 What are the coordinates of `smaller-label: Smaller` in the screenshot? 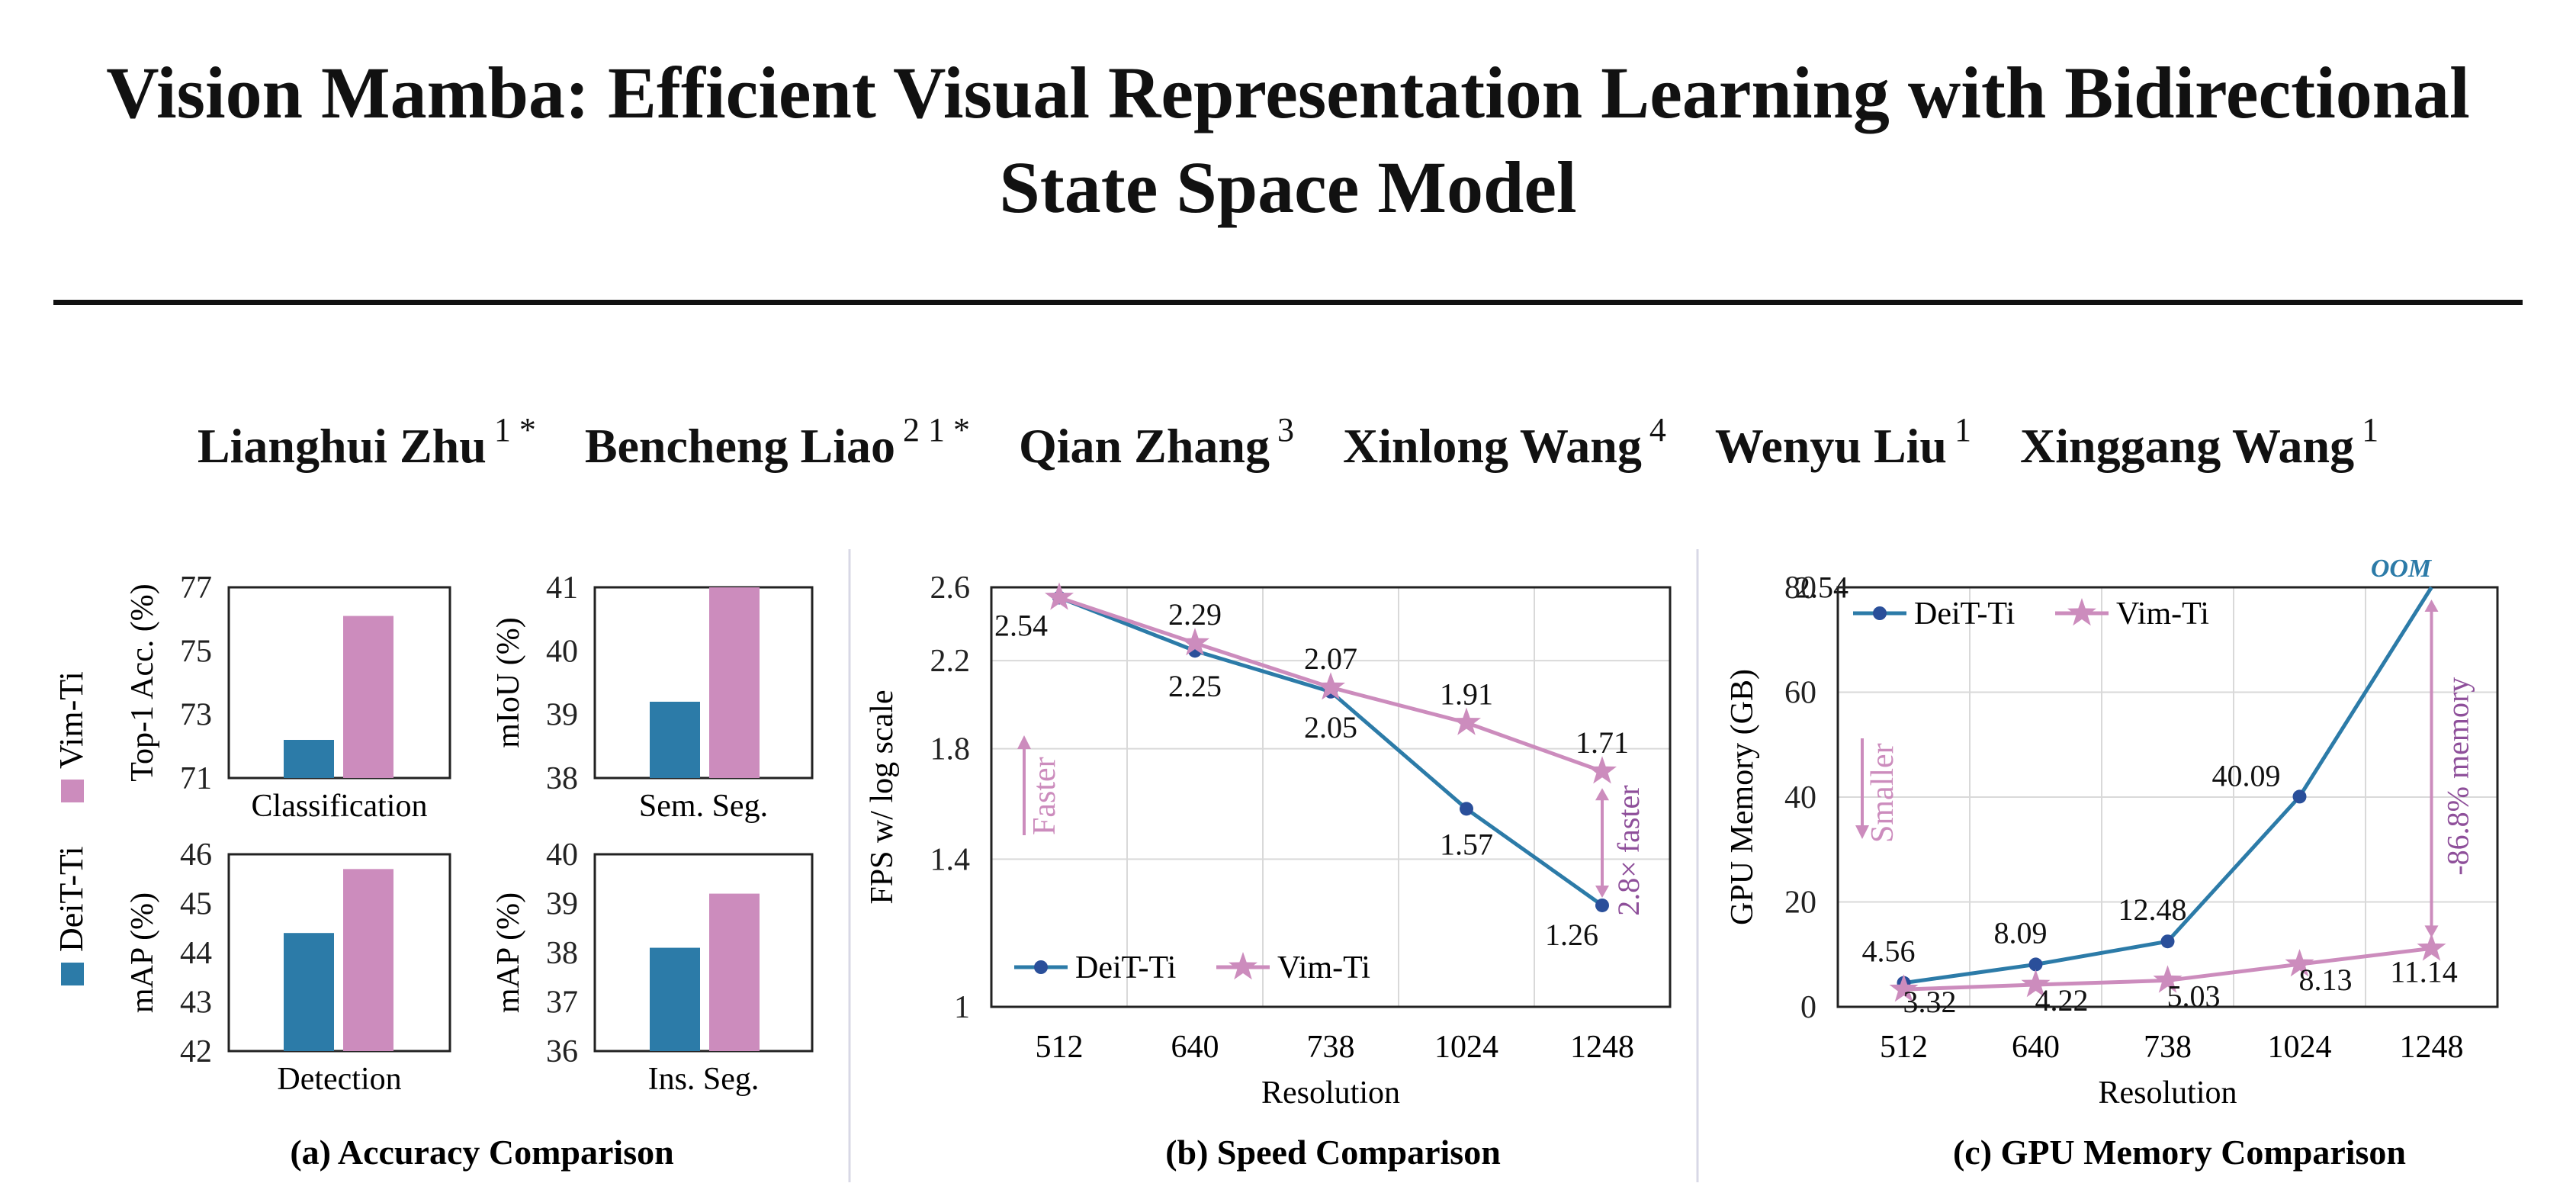 It's located at (1882, 793).